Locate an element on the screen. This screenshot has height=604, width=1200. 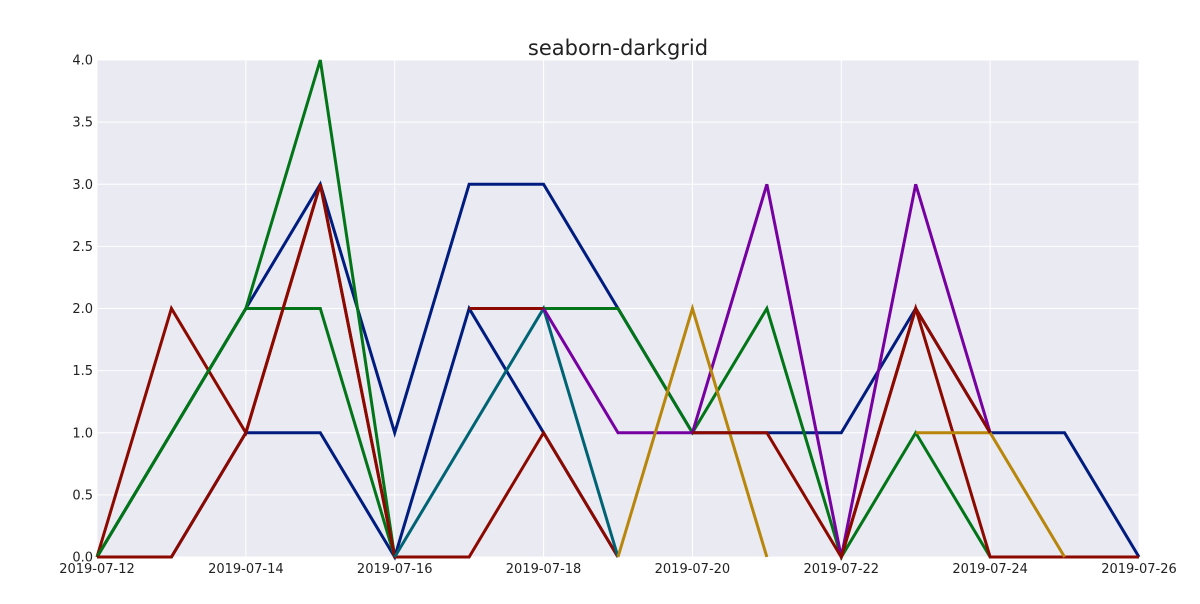
x-tick-label: 2019-07-26 is located at coordinates (1139, 569).